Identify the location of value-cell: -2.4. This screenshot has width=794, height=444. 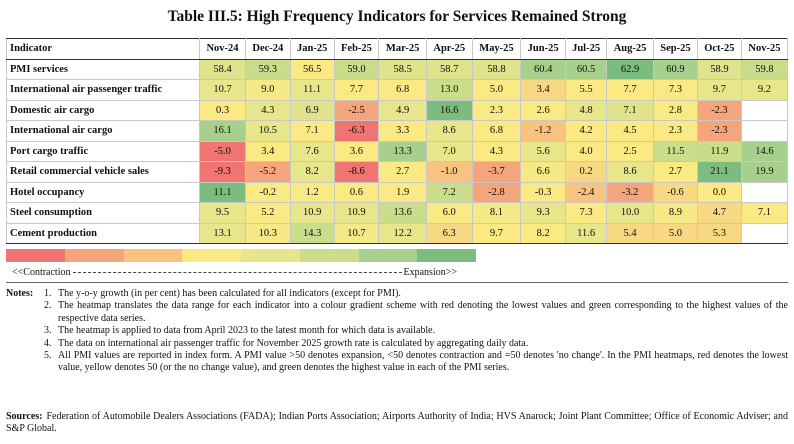
(586, 192).